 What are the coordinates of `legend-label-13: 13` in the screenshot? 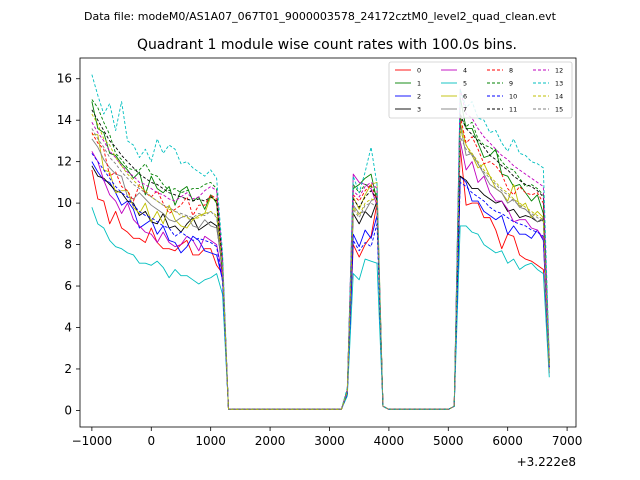 It's located at (559, 84).